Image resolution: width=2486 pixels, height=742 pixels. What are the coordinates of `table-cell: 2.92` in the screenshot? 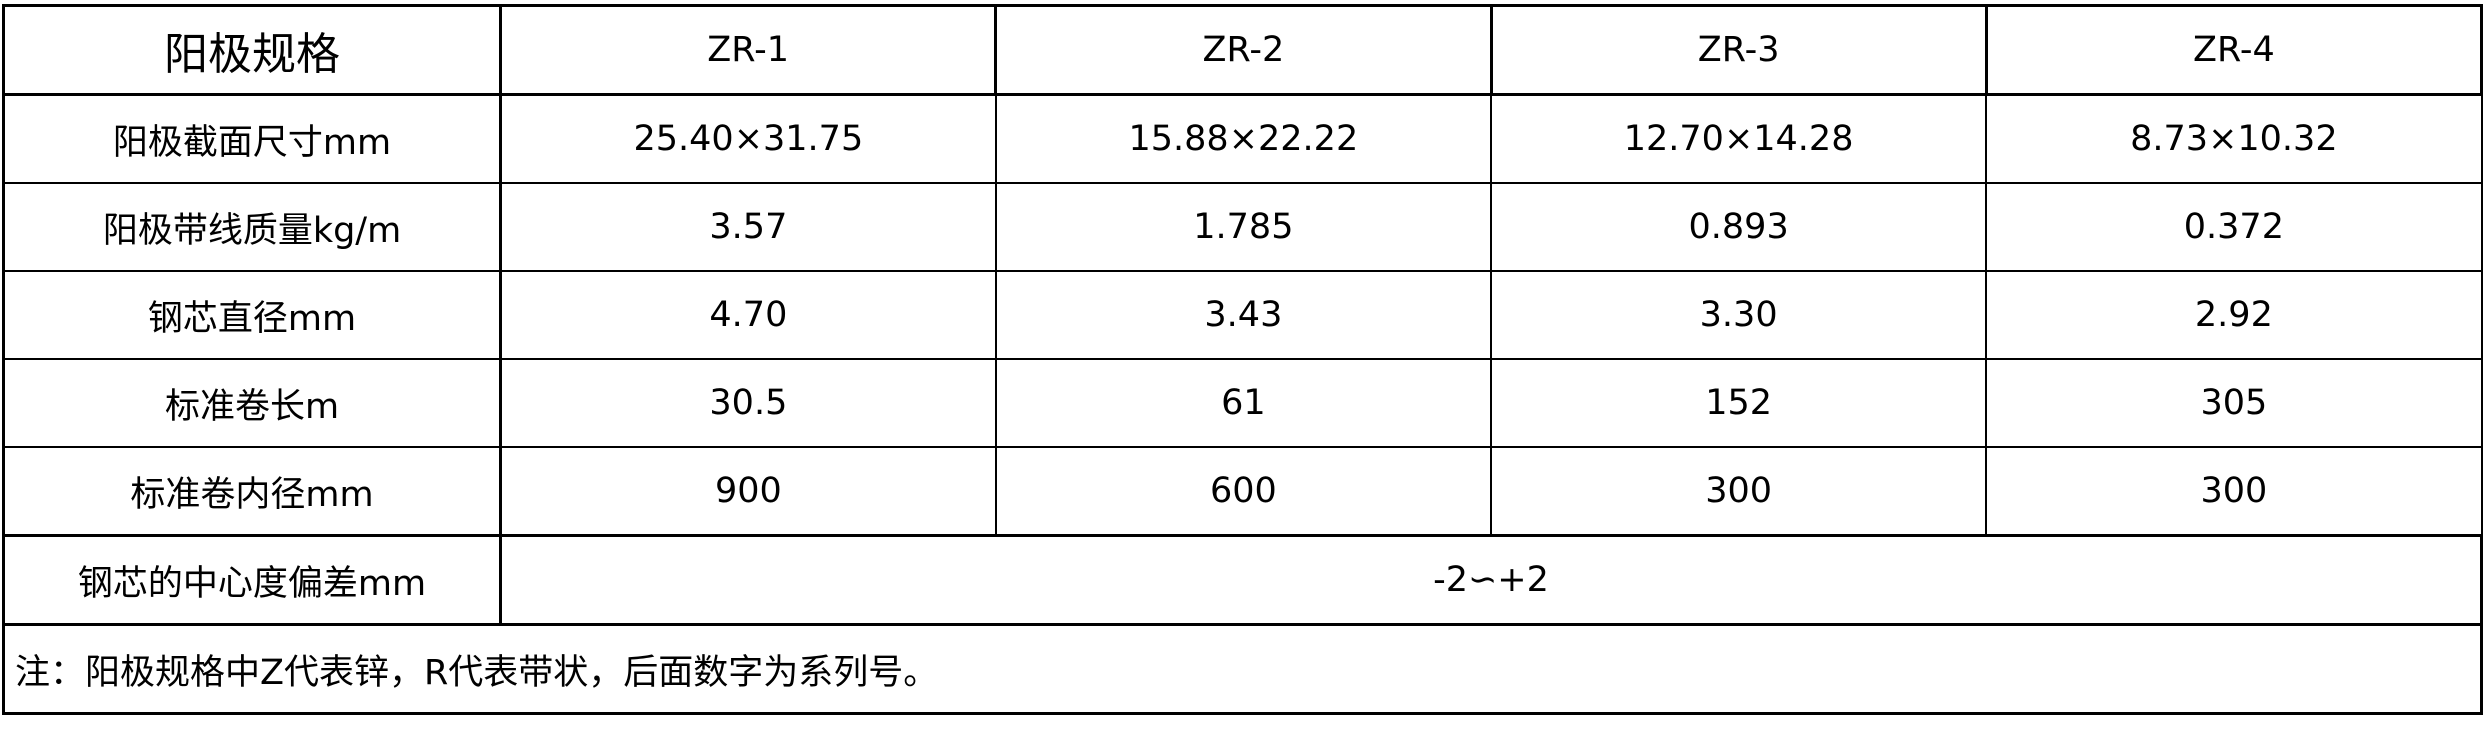 It's located at (2234, 315).